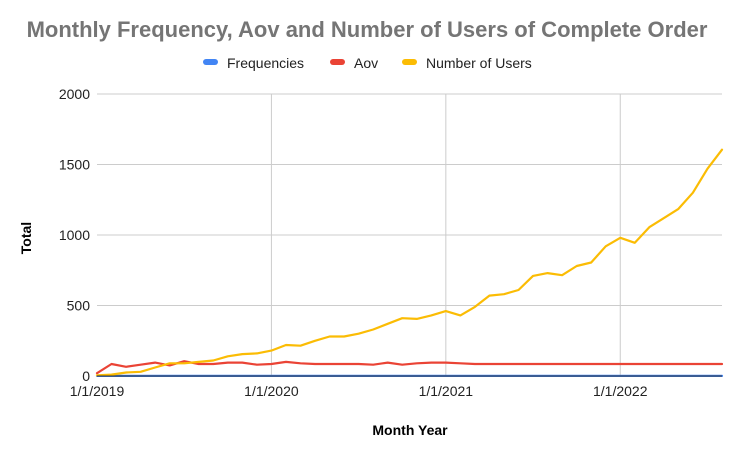  I want to click on x-axis-title: Month Year, so click(410, 430).